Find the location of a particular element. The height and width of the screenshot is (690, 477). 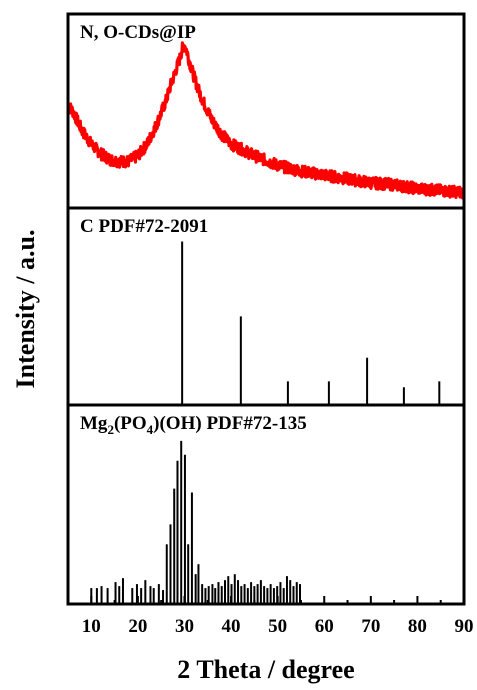

x-axis-label: 2 Theta / degree is located at coordinates (265, 669).